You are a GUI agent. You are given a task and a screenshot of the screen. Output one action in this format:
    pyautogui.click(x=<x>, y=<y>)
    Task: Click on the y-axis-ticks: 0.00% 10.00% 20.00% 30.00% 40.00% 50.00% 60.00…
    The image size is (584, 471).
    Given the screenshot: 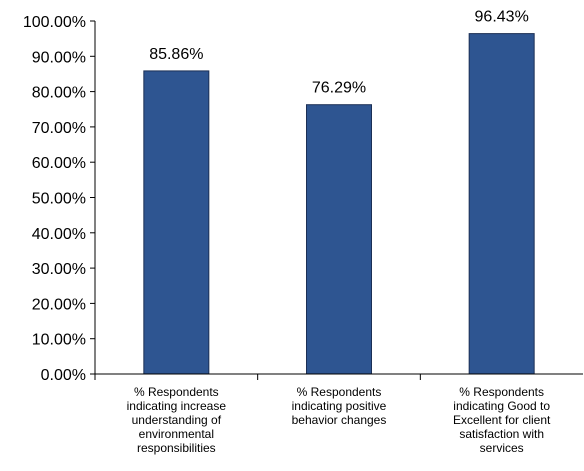 What is the action you would take?
    pyautogui.click(x=59, y=199)
    